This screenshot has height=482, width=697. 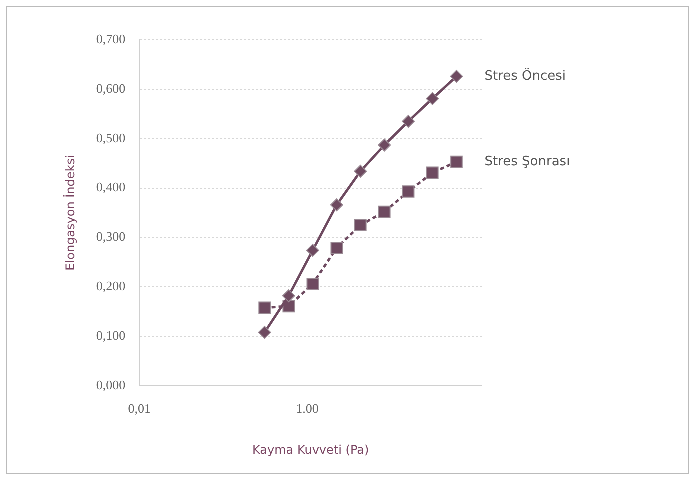 I want to click on y-tick-label: 0,100, so click(x=111, y=335).